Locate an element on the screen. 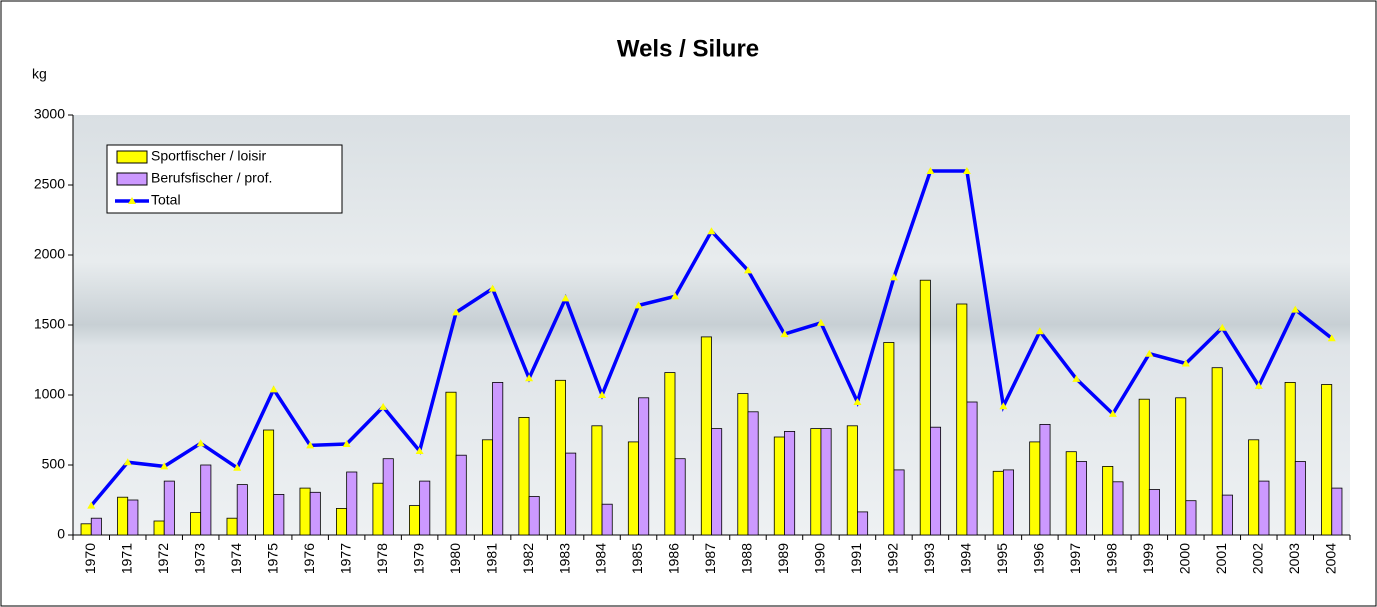 This screenshot has width=1377, height=607. legend-label: Total is located at coordinates (166, 200).